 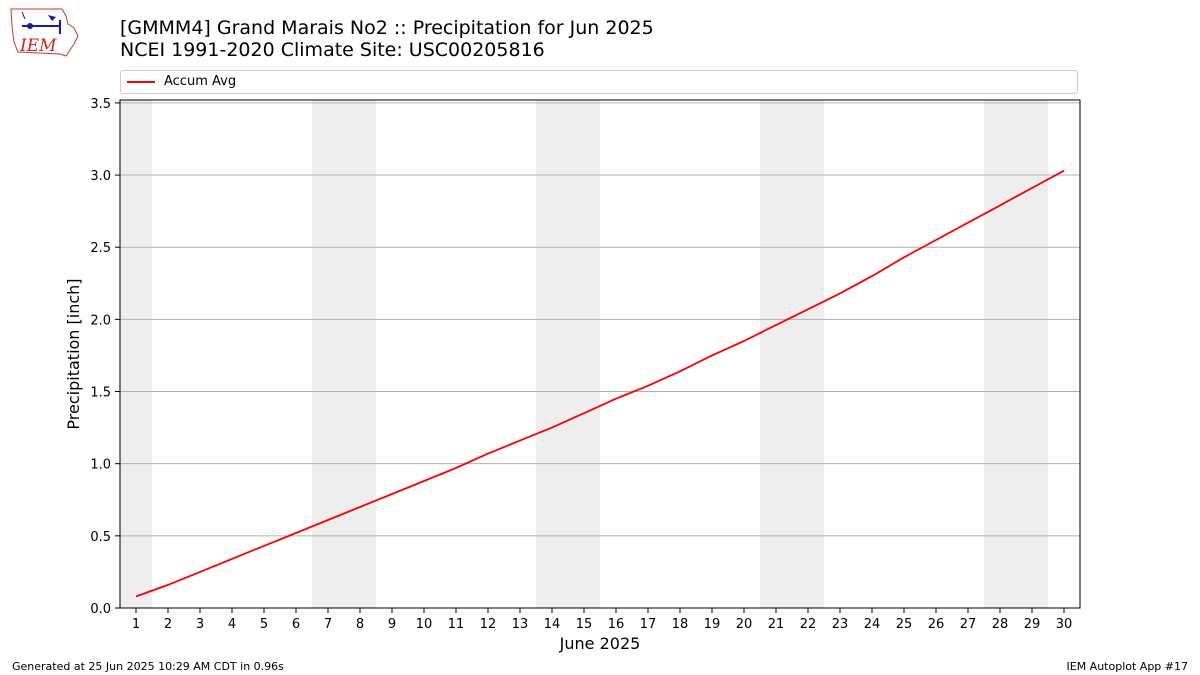 What do you see at coordinates (100, 393) in the screenshot?
I see `y-tick-label: 1.5` at bounding box center [100, 393].